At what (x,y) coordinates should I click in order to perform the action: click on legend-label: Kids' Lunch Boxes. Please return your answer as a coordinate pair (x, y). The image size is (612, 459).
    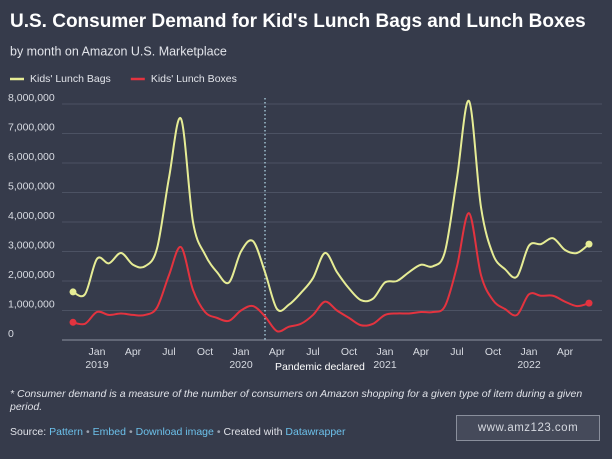
    Looking at the image, I should click on (194, 79).